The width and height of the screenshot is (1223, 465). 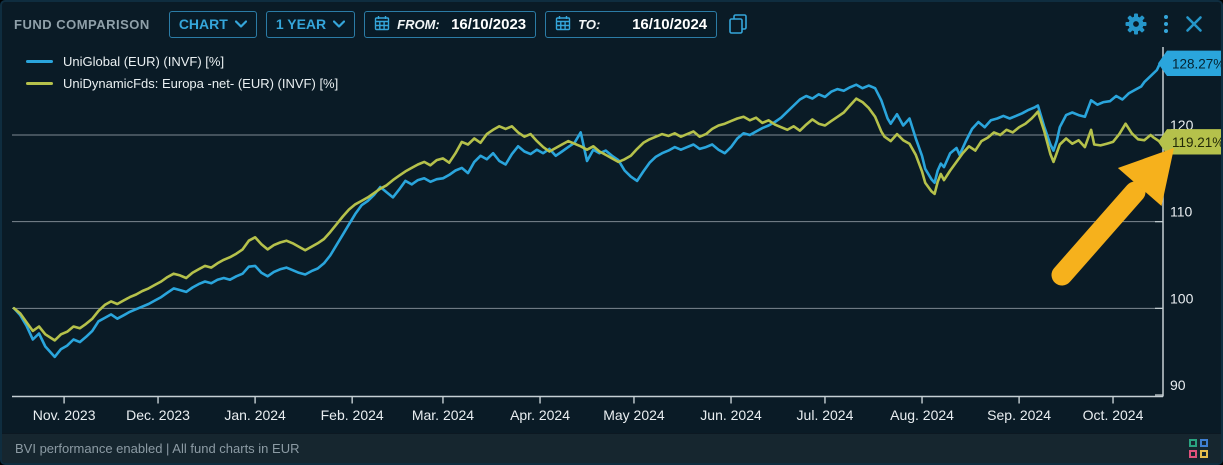 I want to click on panel-title: FUND COMPARISON, so click(x=82, y=24).